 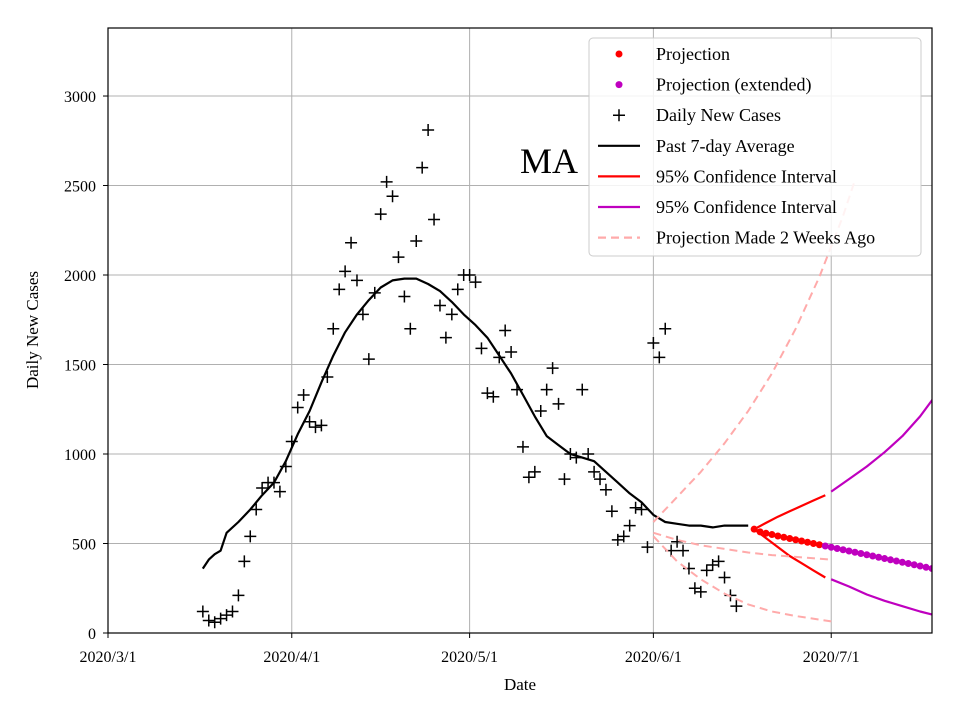 I want to click on series-projection-made-2-weeks-ago-lower, so click(x=742, y=579).